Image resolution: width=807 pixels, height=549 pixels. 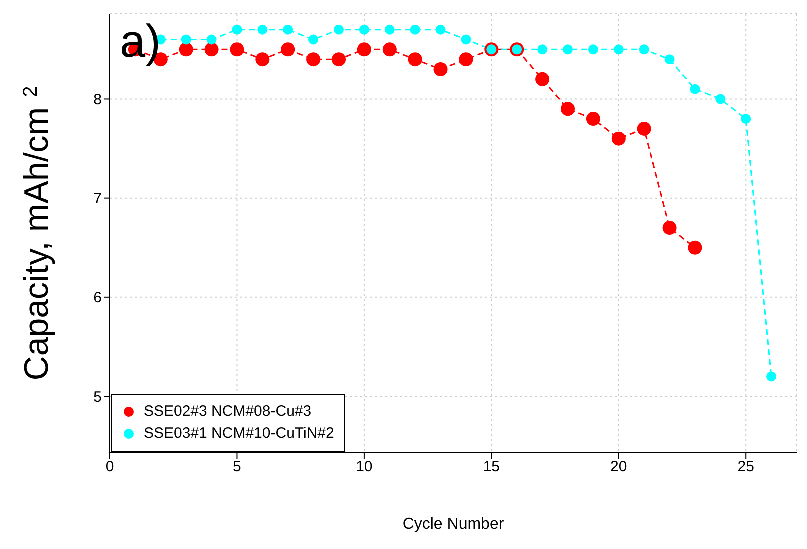 I want to click on x-tick-label: 5, so click(x=237, y=467).